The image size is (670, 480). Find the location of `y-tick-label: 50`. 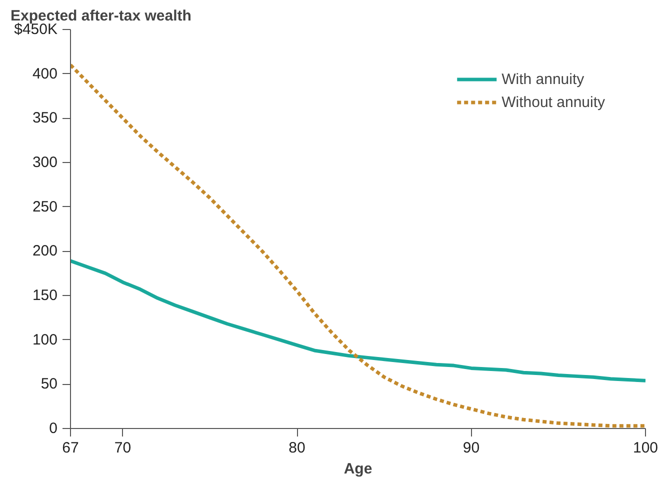

y-tick-label: 50 is located at coordinates (49, 384).